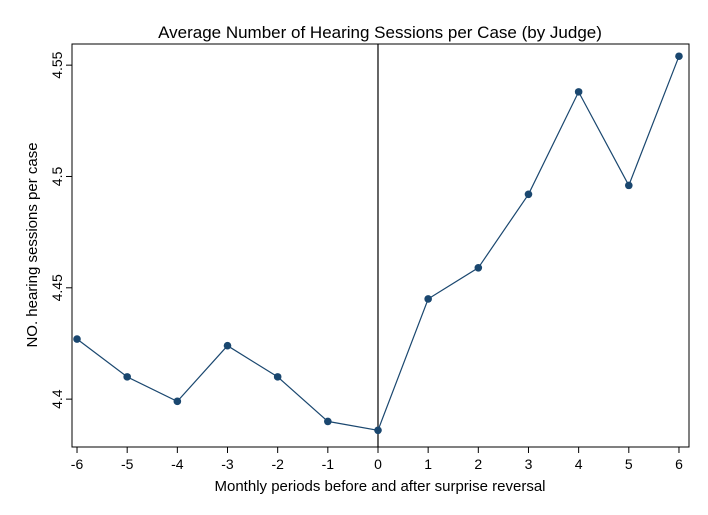  I want to click on x-tick-label: -6, so click(77, 464).